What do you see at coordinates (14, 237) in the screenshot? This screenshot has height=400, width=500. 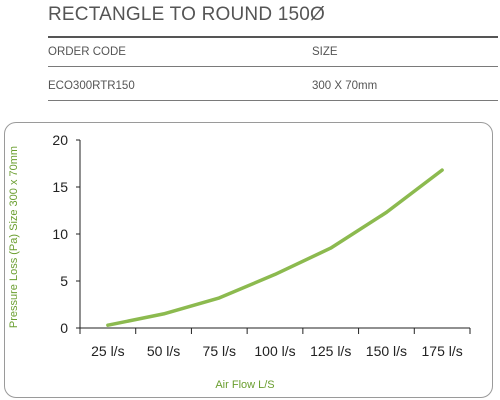 I see `y-axis-title: Pressure Loss (Pa) Size 300 x 70mm` at bounding box center [14, 237].